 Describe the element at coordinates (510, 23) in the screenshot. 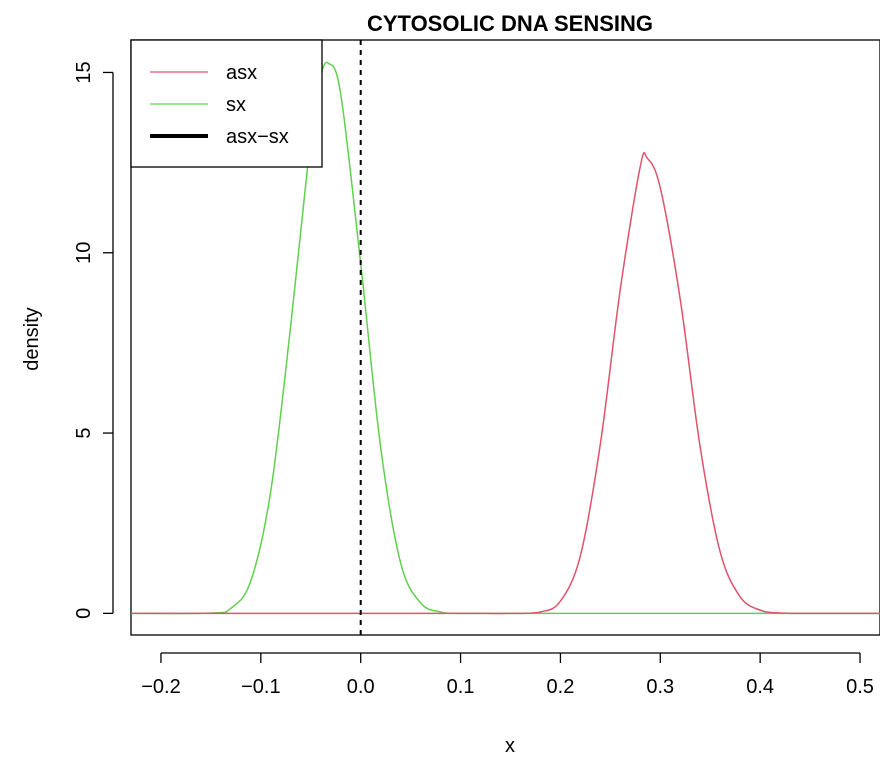

I see `chart-title: CYTOSOLIC DNA SENSING` at that location.